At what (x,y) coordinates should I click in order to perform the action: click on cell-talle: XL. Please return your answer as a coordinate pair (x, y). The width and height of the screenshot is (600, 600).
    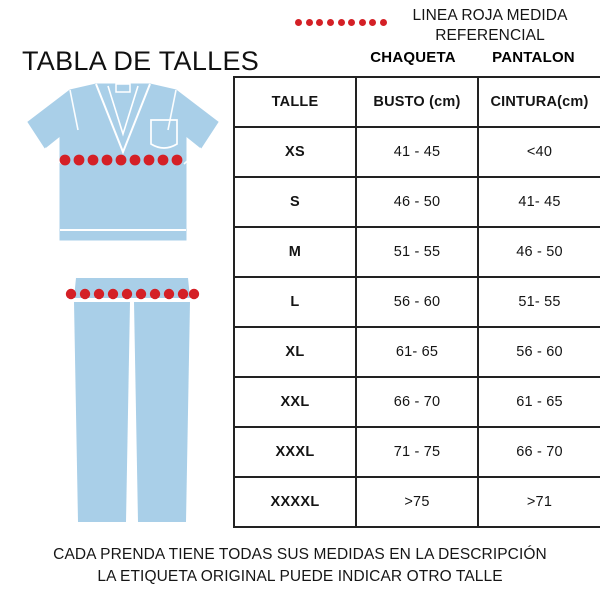
    Looking at the image, I should click on (295, 352).